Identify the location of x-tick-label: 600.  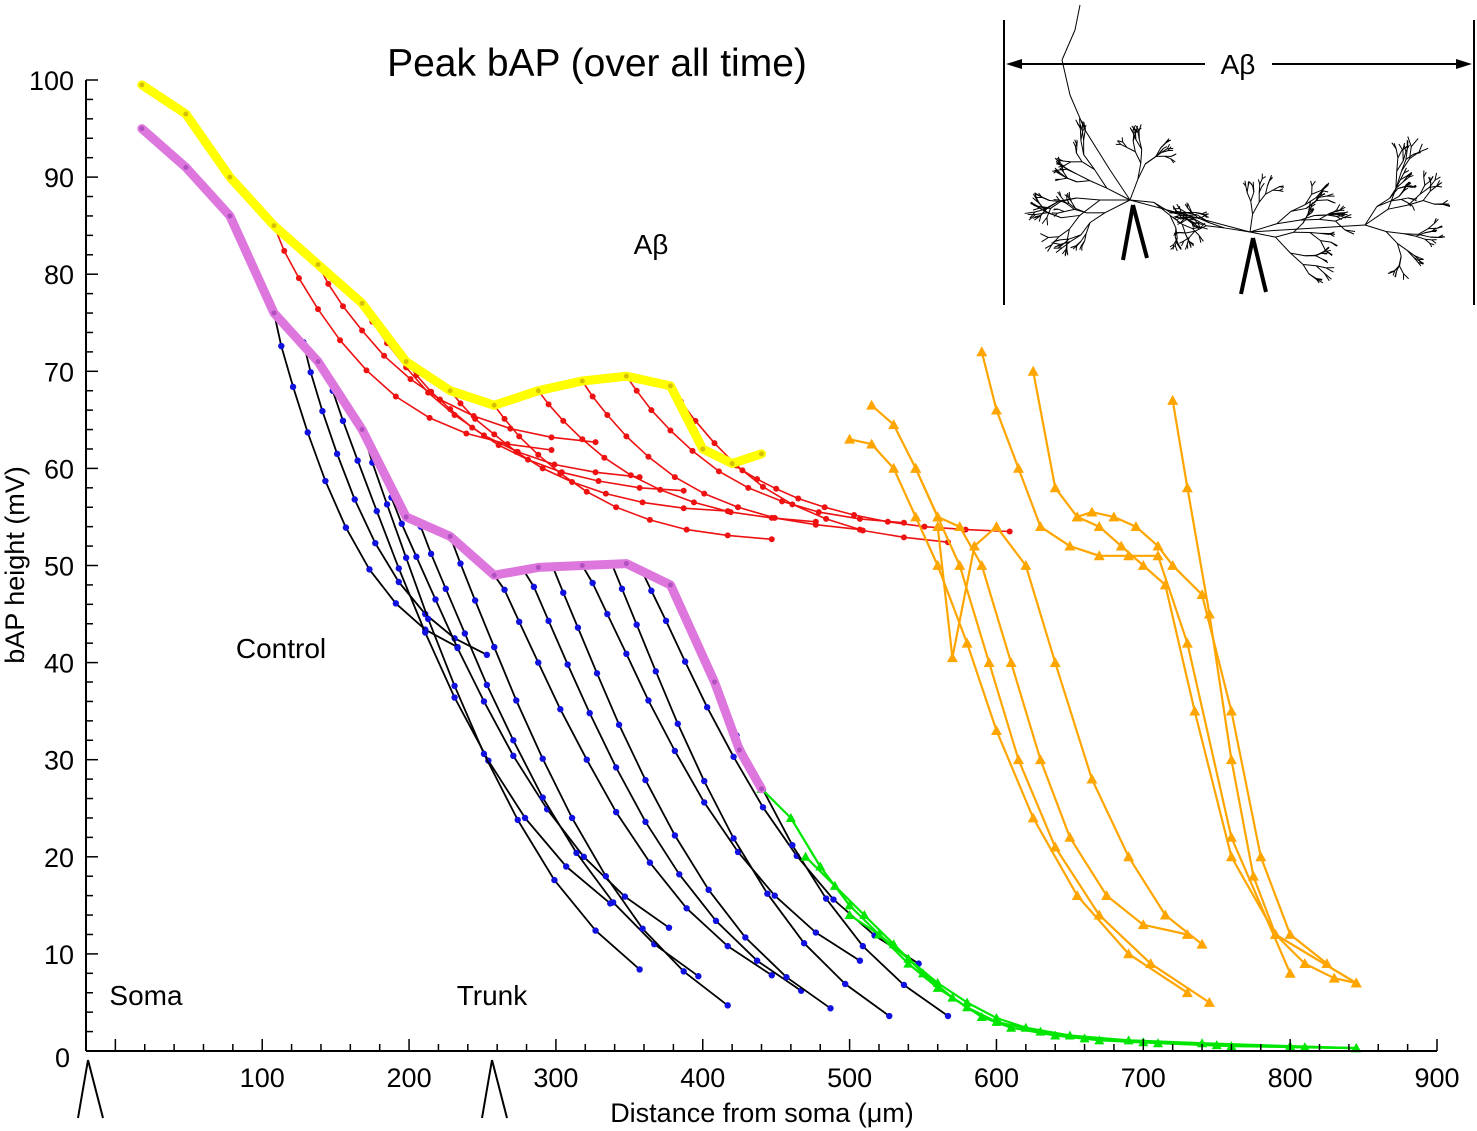
(996, 1078).